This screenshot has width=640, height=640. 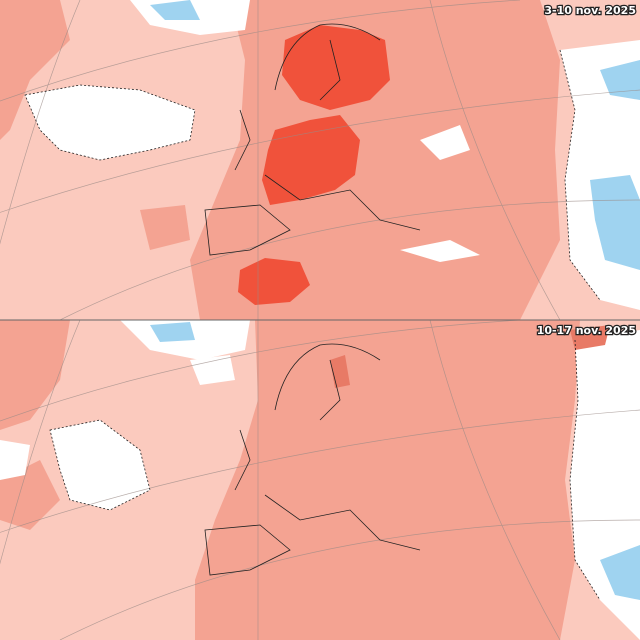 I want to click on period-label: 3-10 nov. 2025, so click(x=590, y=10).